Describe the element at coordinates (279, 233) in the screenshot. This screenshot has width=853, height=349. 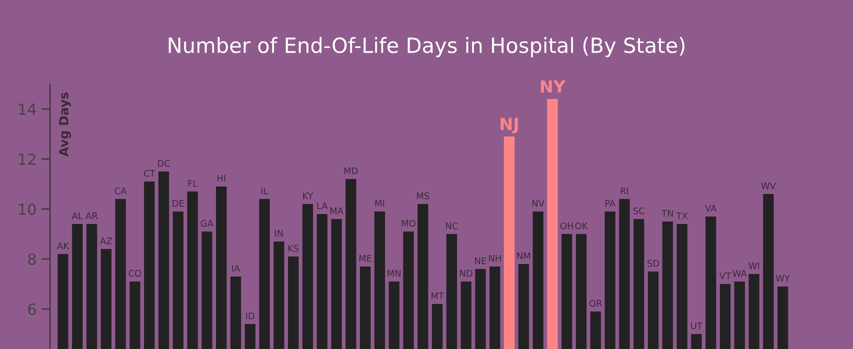
I see `x-tick-label: IN` at that location.